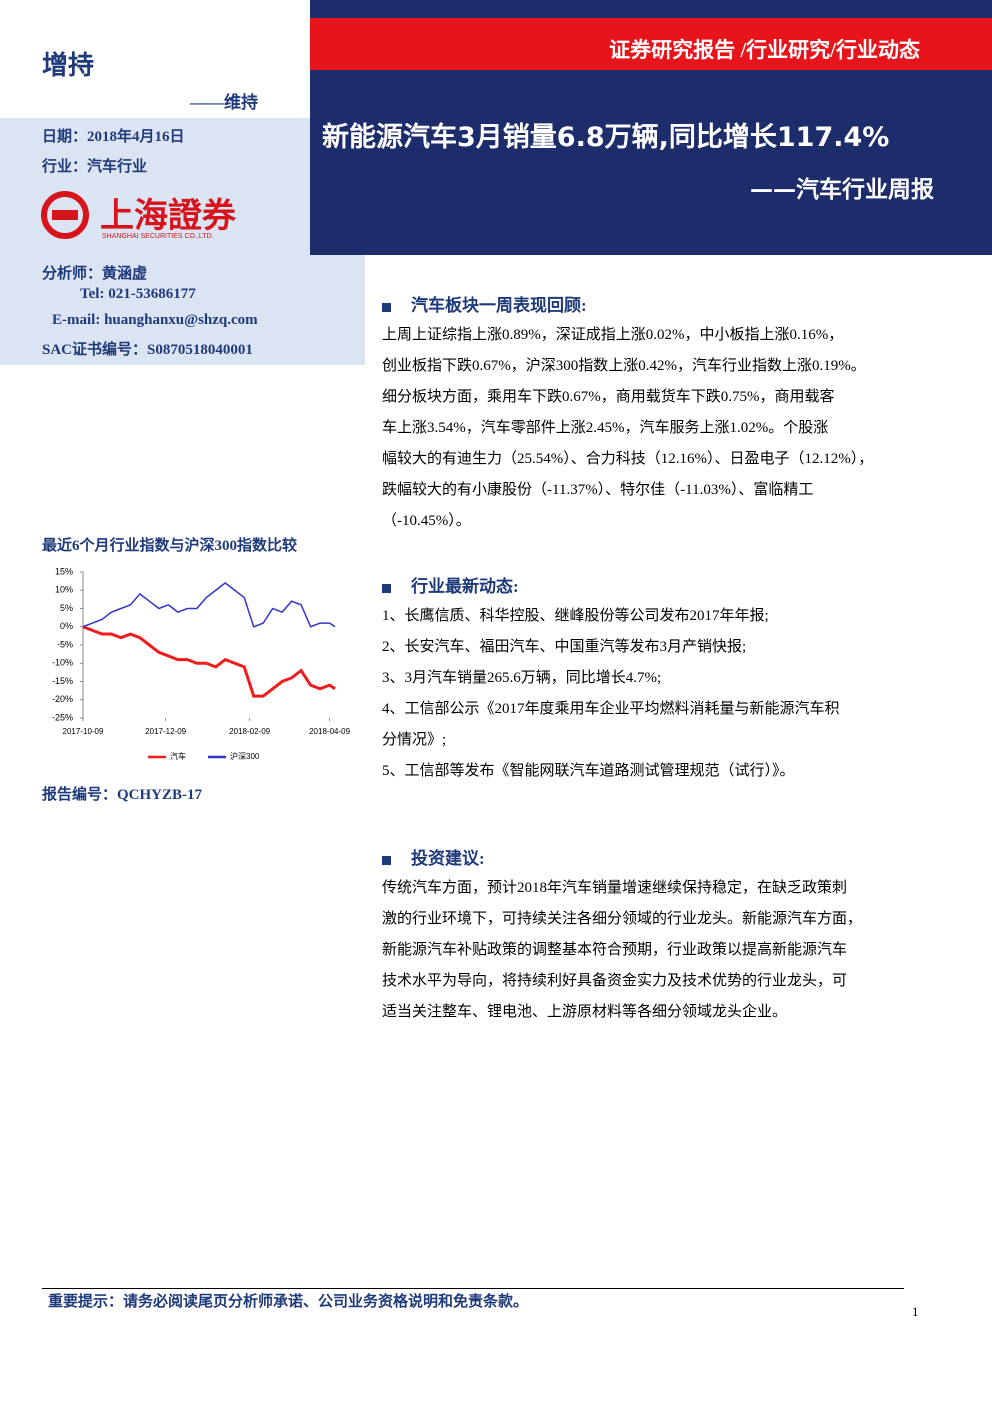 The image size is (992, 1403). Describe the element at coordinates (178, 756) in the screenshot. I see `legend-label: 汽车` at that location.